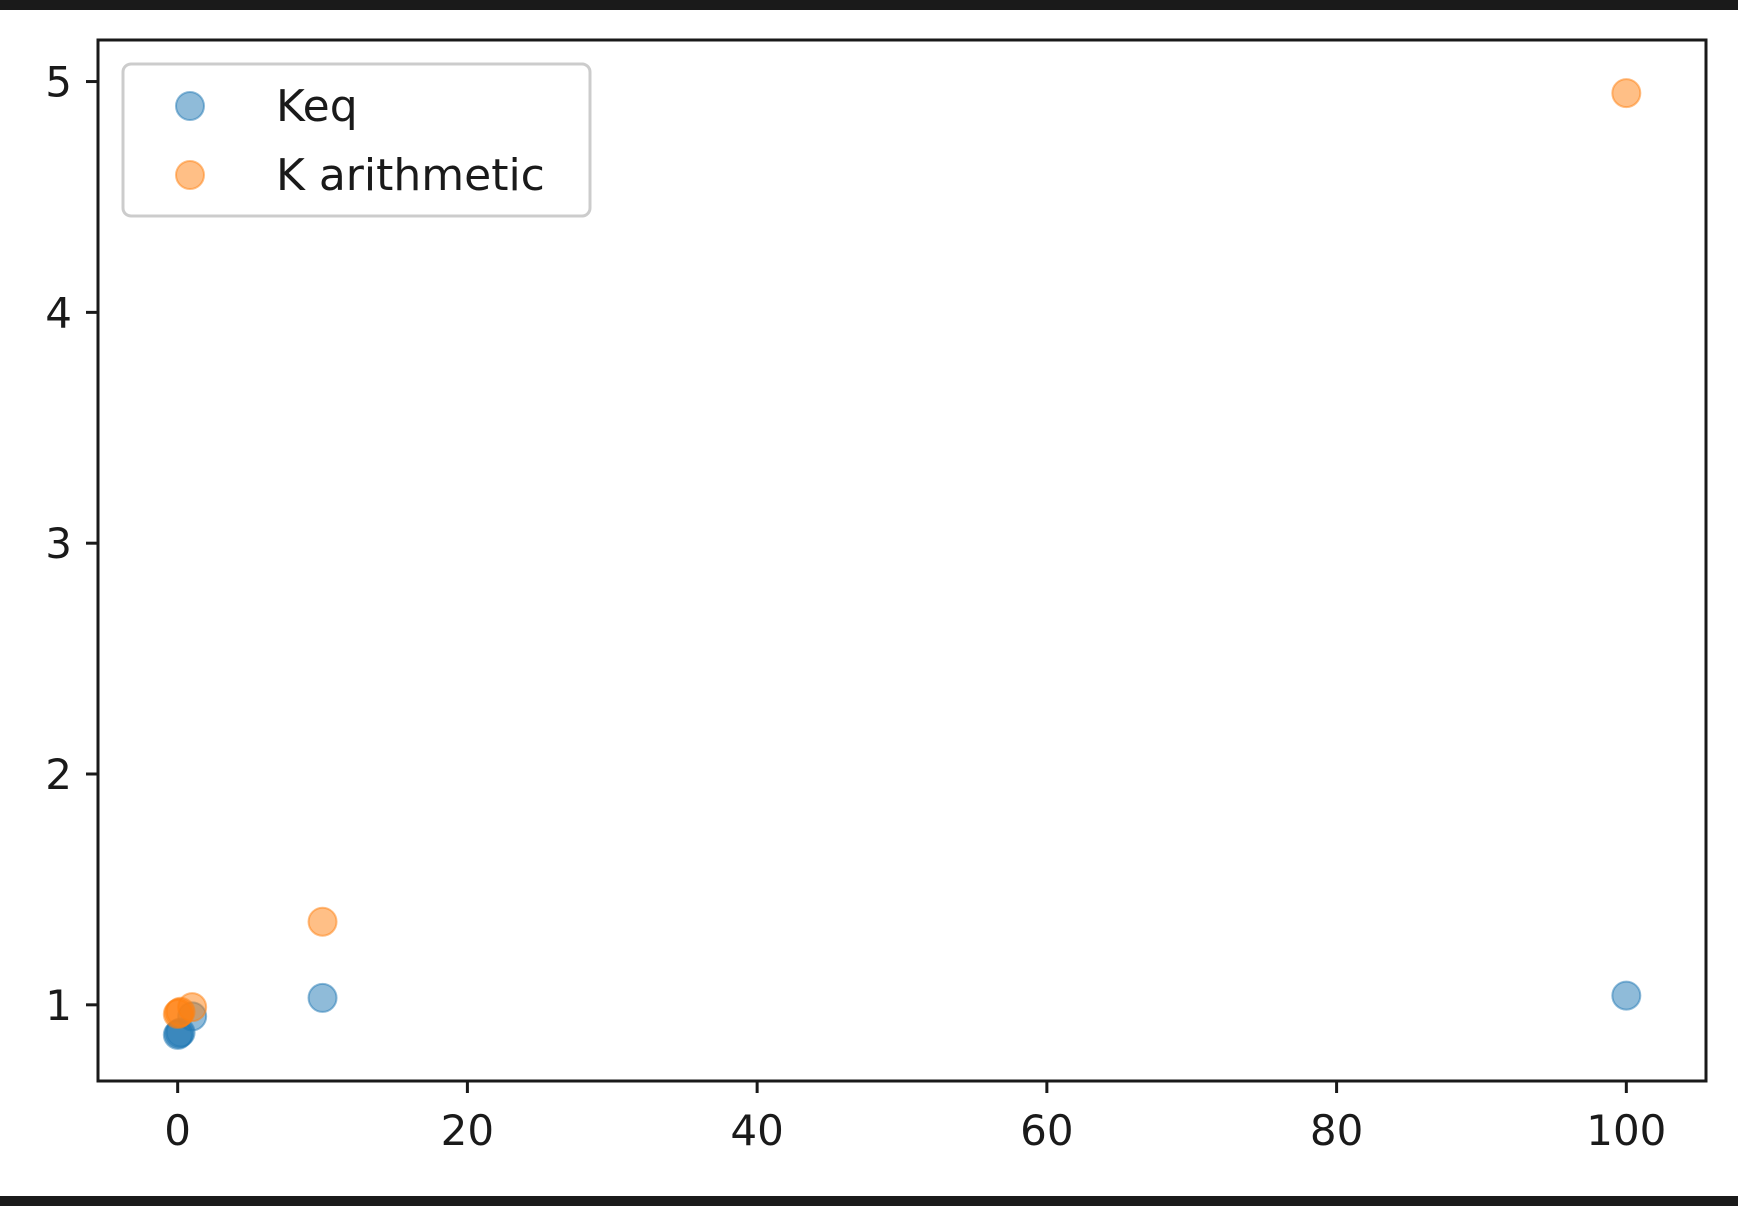  Describe the element at coordinates (58, 1005) in the screenshot. I see `y-tick-label: 1` at that location.